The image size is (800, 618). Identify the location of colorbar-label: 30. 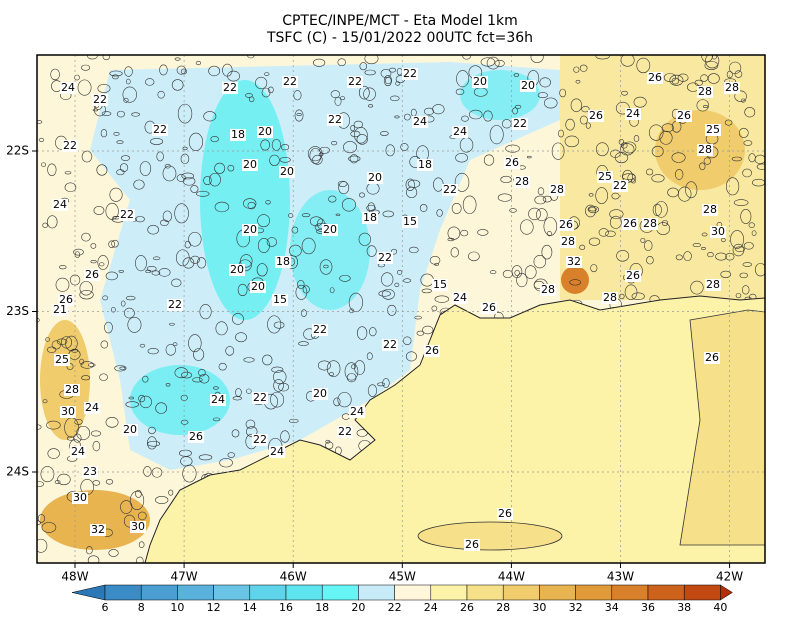
(539, 607).